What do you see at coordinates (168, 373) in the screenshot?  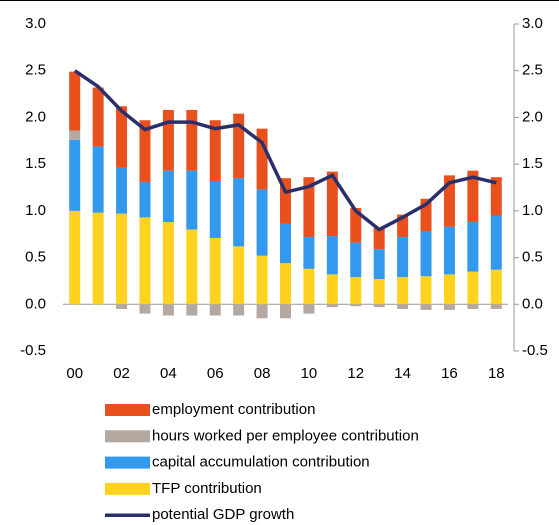 I see `x-tick-label: 04` at bounding box center [168, 373].